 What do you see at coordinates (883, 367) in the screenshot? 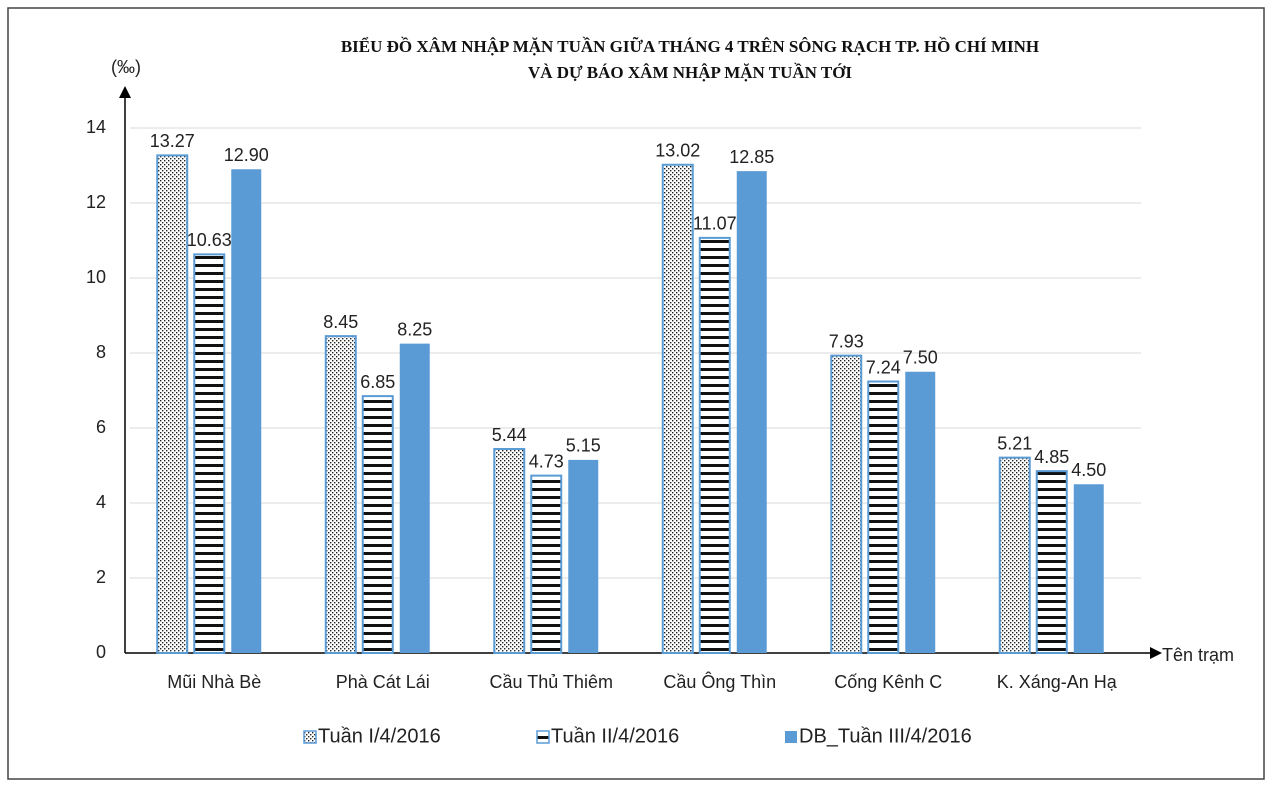
I see `data-label: 7.24` at bounding box center [883, 367].